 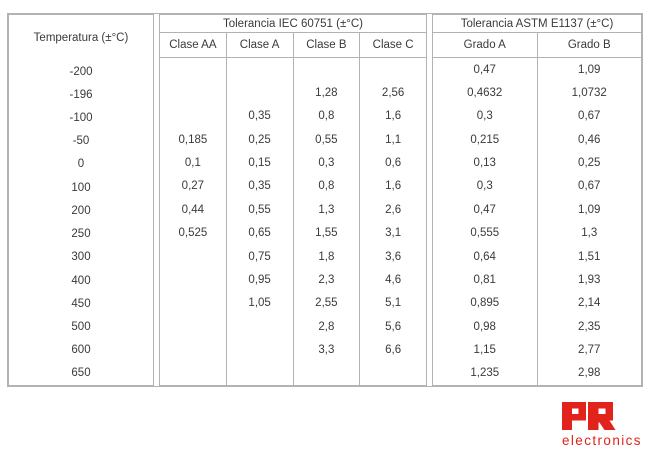 I want to click on value-cell: 2,98, so click(x=589, y=373).